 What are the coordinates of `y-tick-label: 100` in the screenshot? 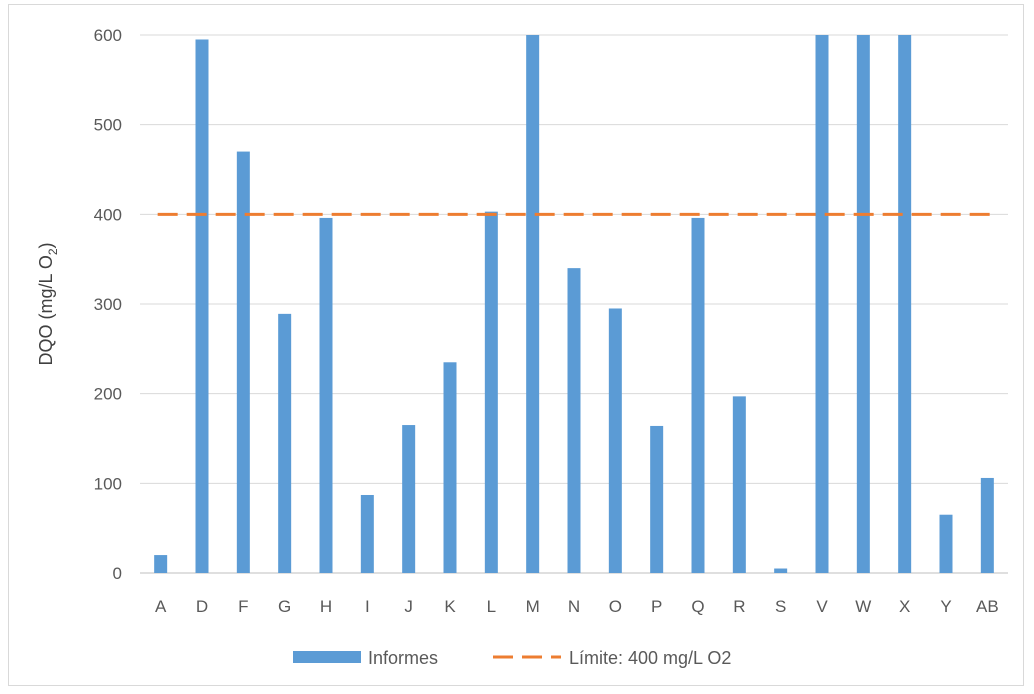 It's located at (108, 483).